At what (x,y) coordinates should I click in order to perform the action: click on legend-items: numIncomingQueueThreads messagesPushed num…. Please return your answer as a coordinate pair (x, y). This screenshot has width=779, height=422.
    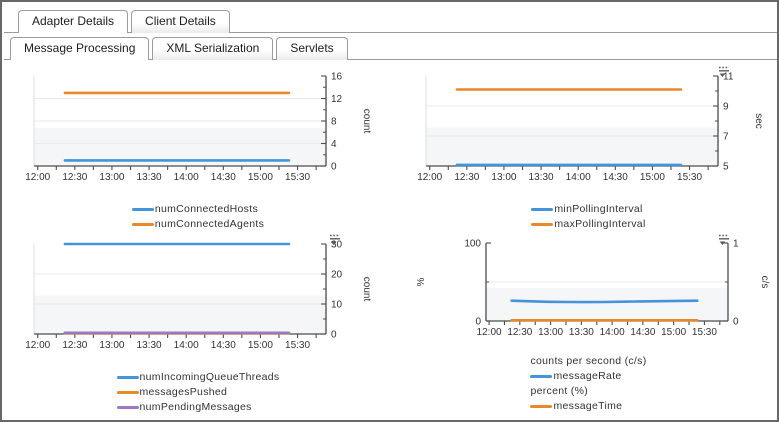
    Looking at the image, I should click on (198, 392).